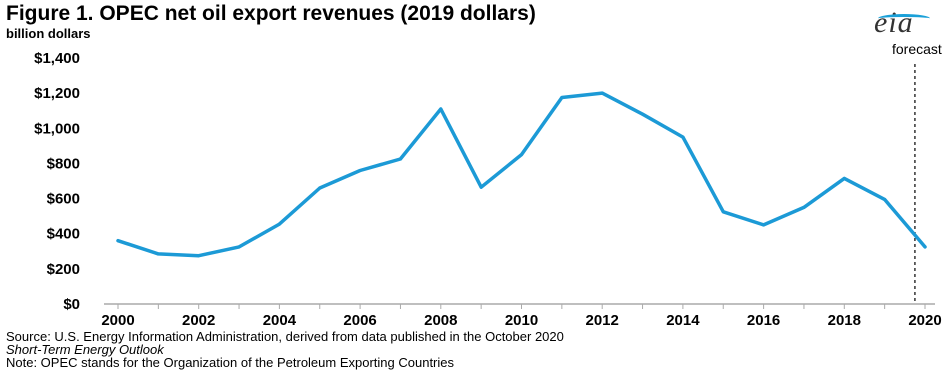 This screenshot has width=950, height=376. What do you see at coordinates (280, 320) in the screenshot?
I see `x-tick-label: 2004` at bounding box center [280, 320].